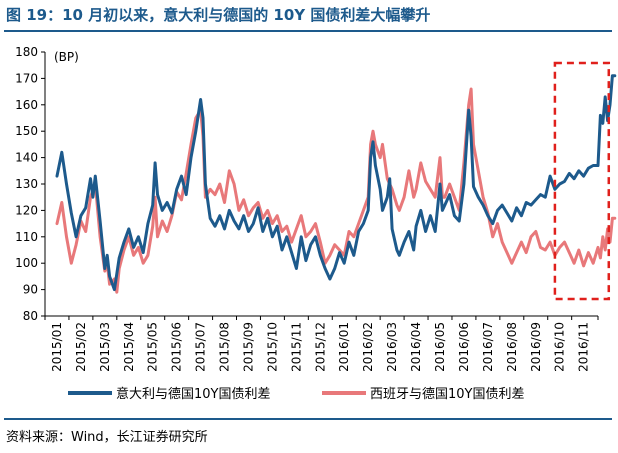 The width and height of the screenshot is (618, 453). Describe the element at coordinates (193, 394) in the screenshot. I see `legend-label-italy: 意大利与德国10Y国债利差` at that location.